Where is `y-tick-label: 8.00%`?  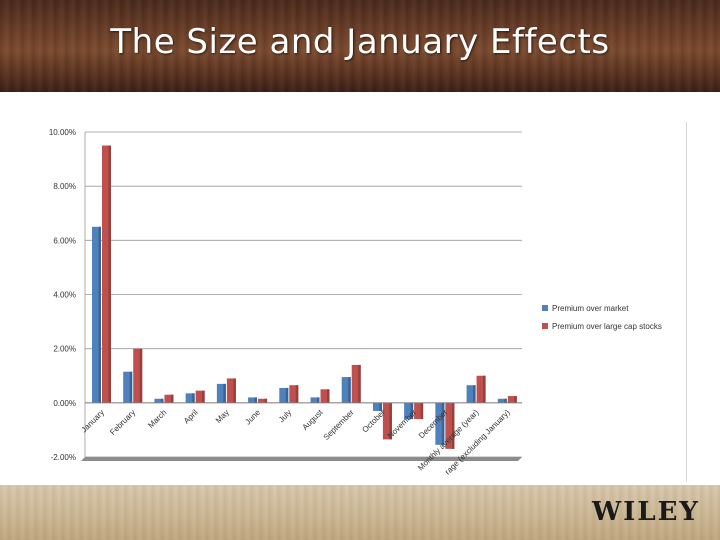
y-tick-label: 8.00% is located at coordinates (64, 186).